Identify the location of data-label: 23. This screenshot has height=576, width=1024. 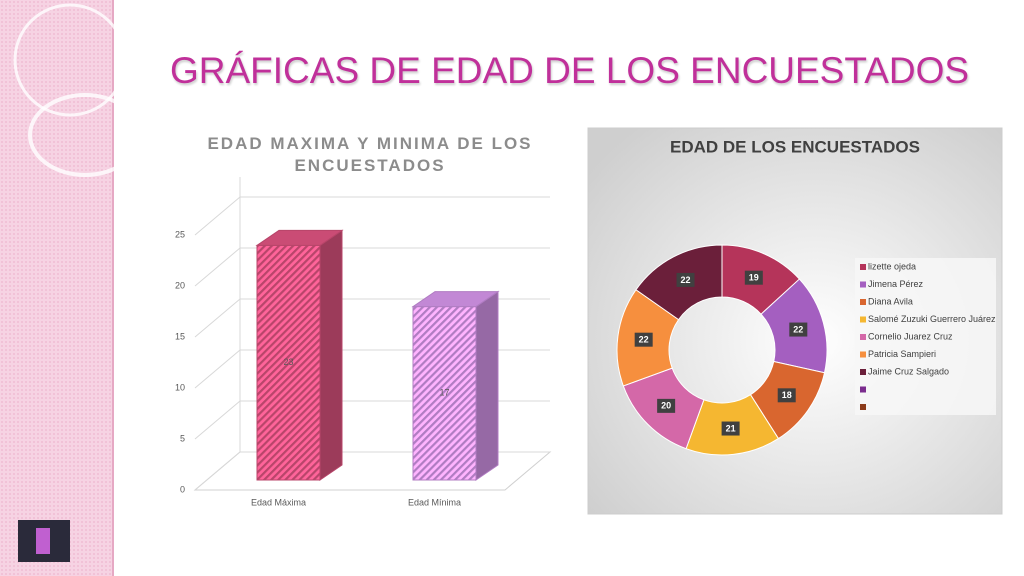
(288, 362).